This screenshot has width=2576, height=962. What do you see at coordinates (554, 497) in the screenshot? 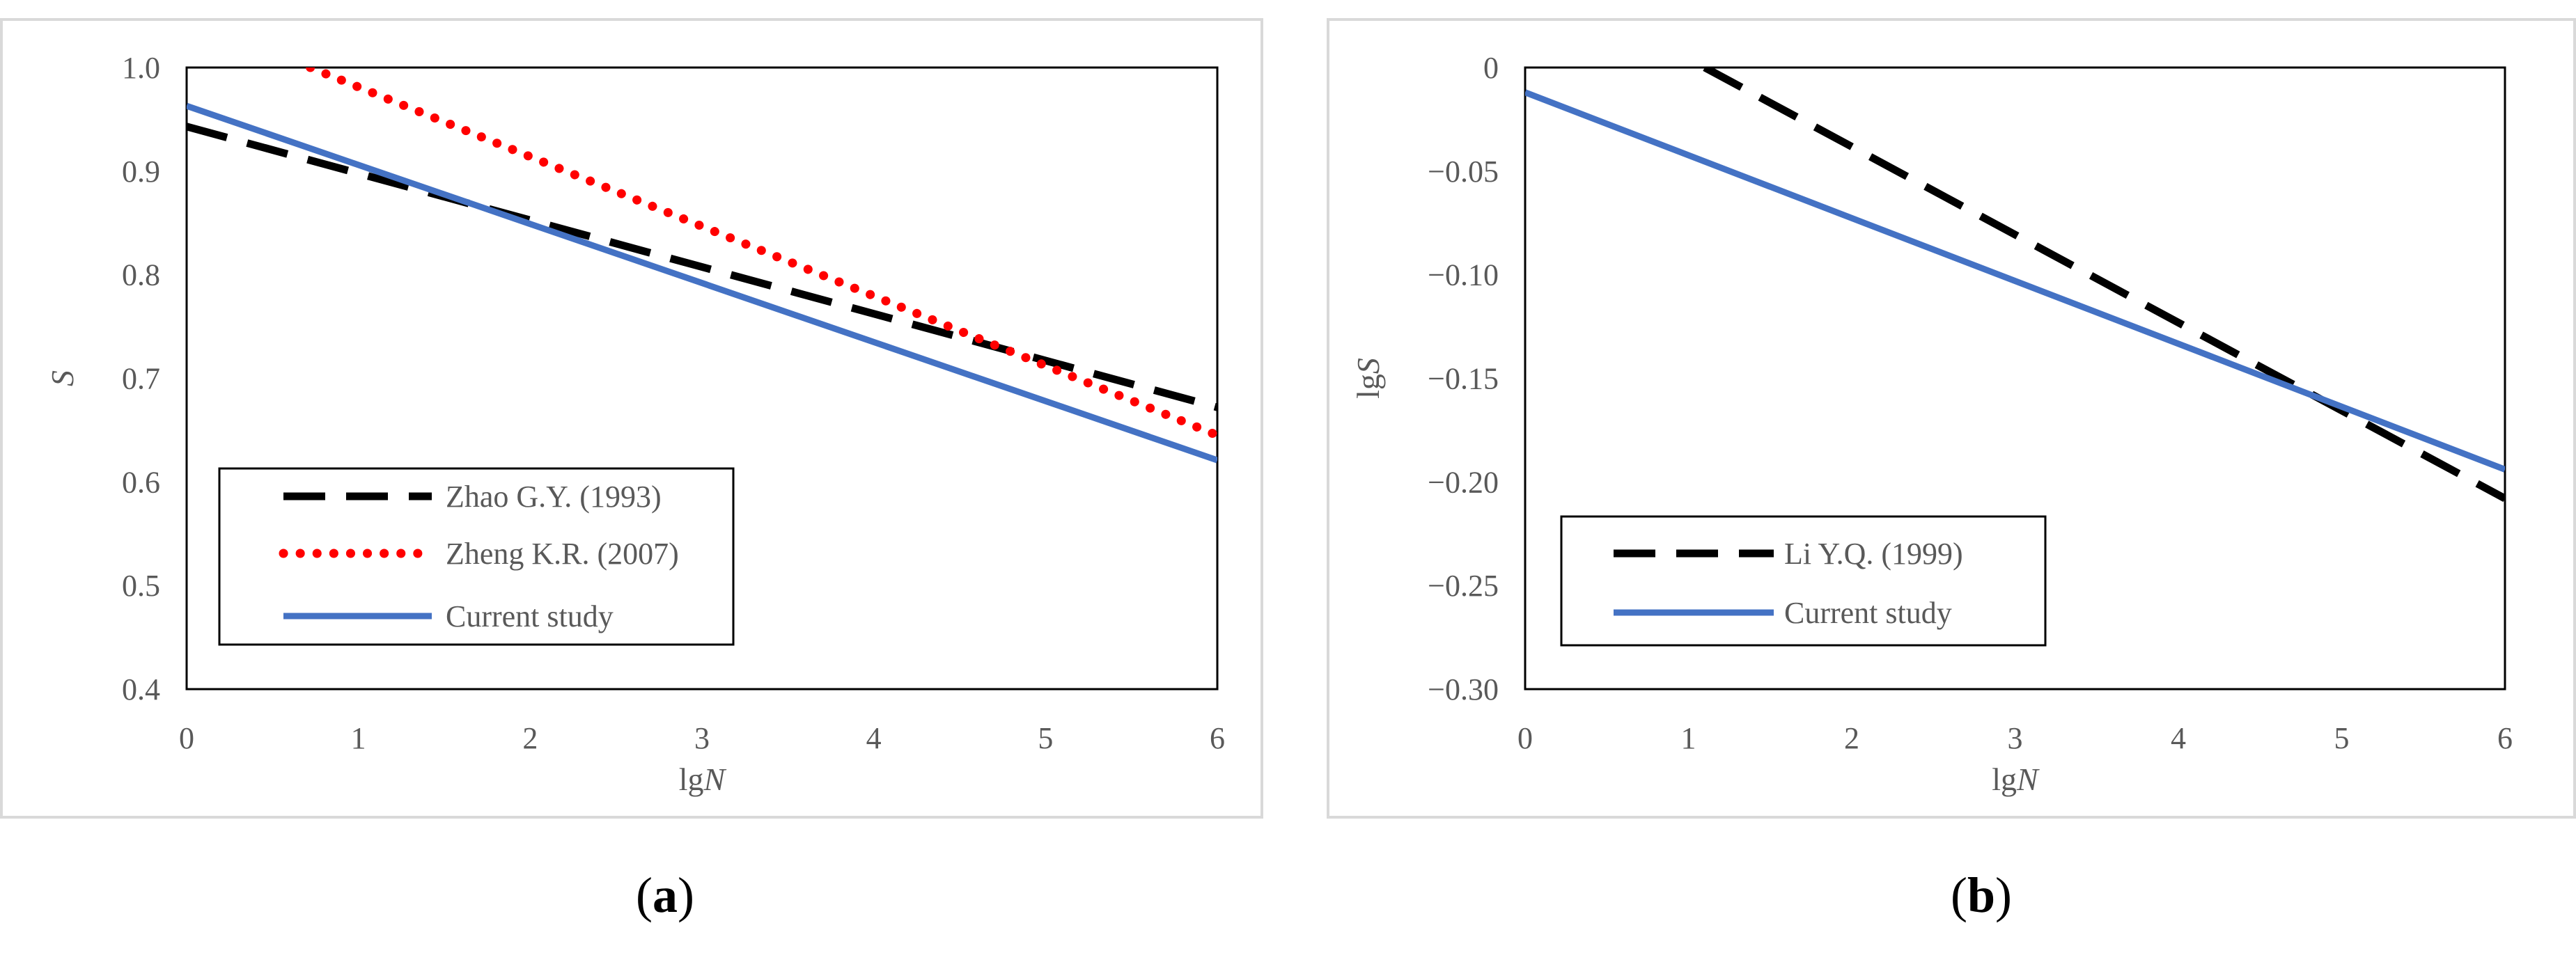
I see `legend-entry: Zhao G.Y. (1993)` at bounding box center [554, 497].